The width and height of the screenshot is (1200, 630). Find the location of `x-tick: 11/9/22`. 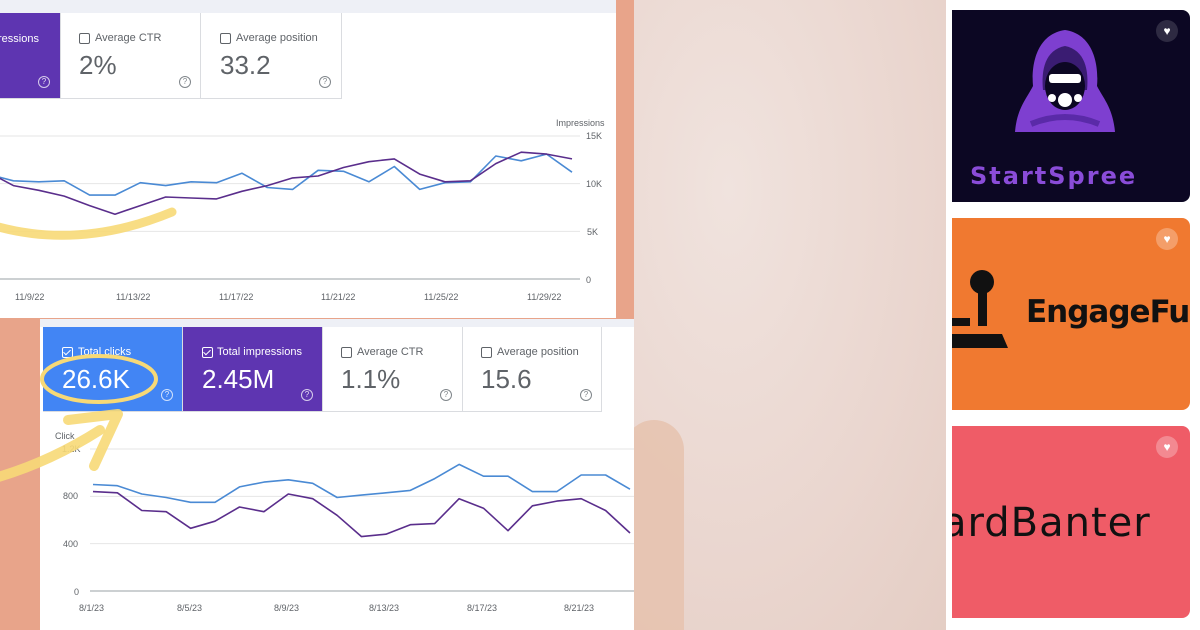

x-tick: 11/9/22 is located at coordinates (30, 297).